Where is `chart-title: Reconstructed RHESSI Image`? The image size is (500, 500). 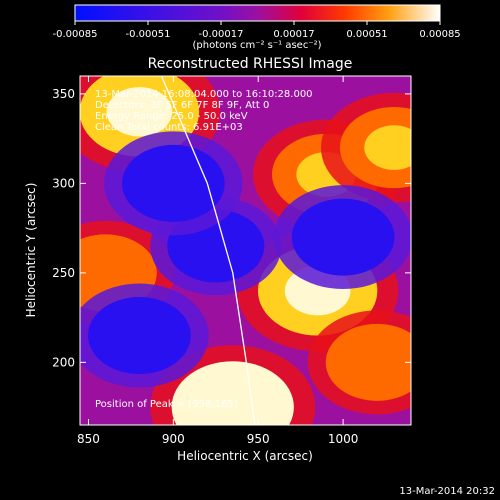 chart-title: Reconstructed RHESSI Image is located at coordinates (250, 64).